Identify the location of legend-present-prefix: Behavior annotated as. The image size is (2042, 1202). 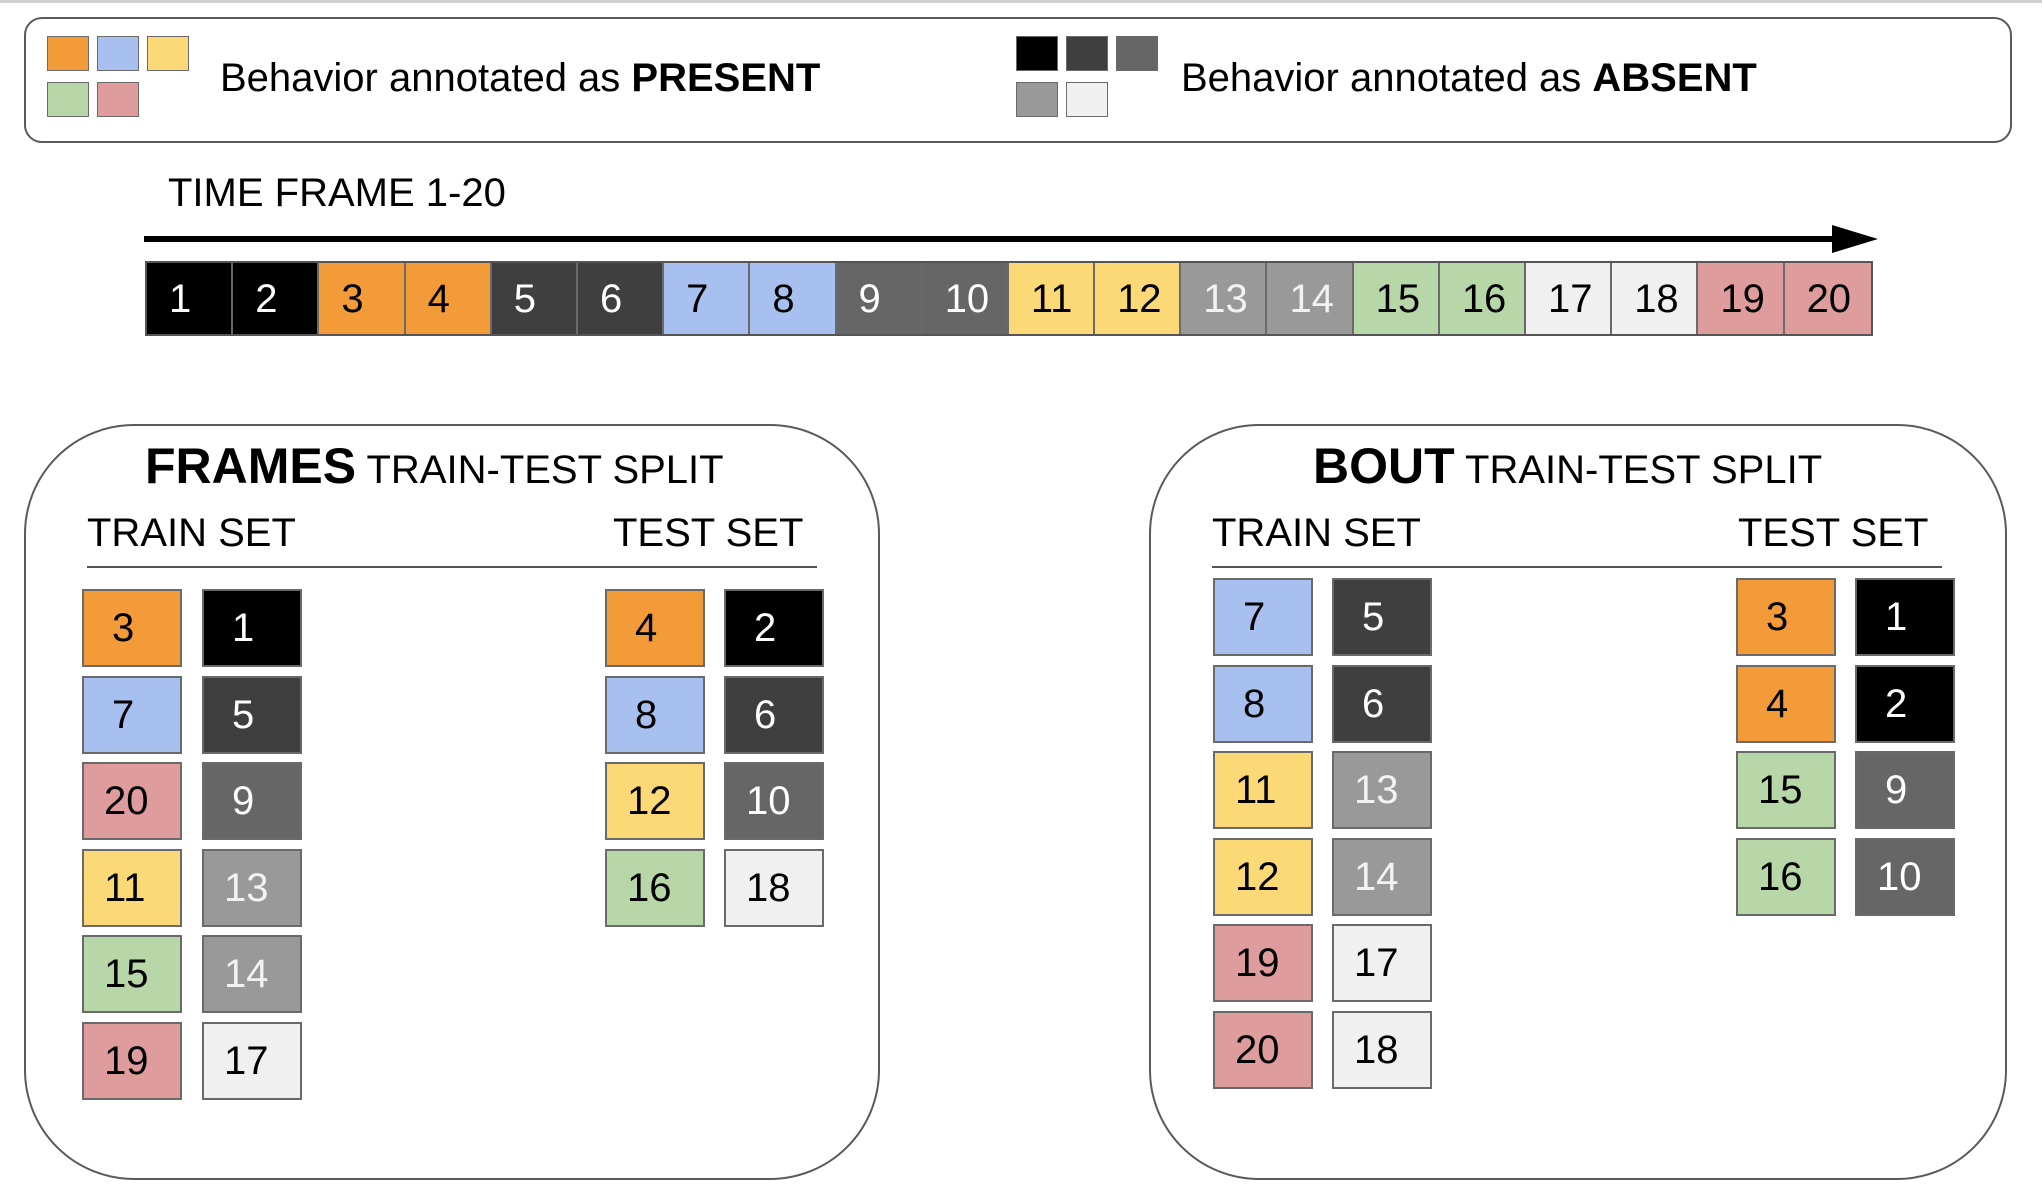
(426, 78).